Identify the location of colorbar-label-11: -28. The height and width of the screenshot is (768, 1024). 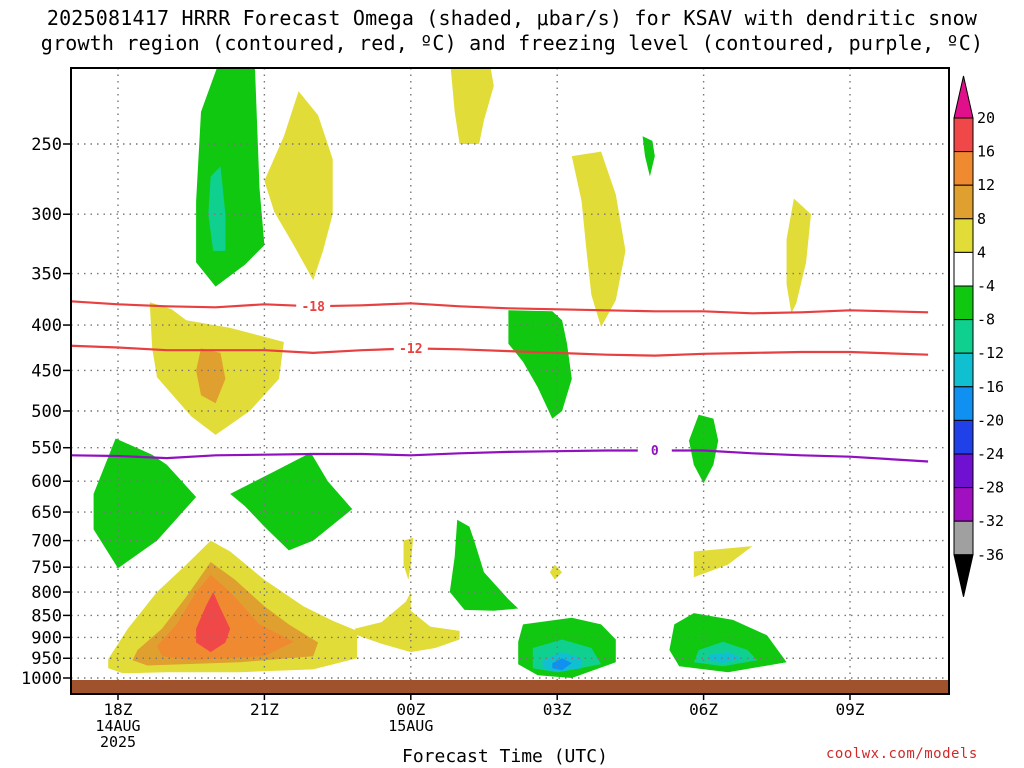
(990, 488).